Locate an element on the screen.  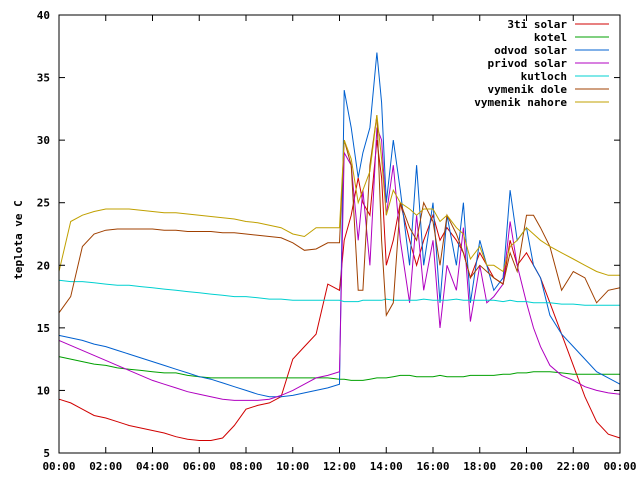
legend-label: privod solar is located at coordinates (528, 63).